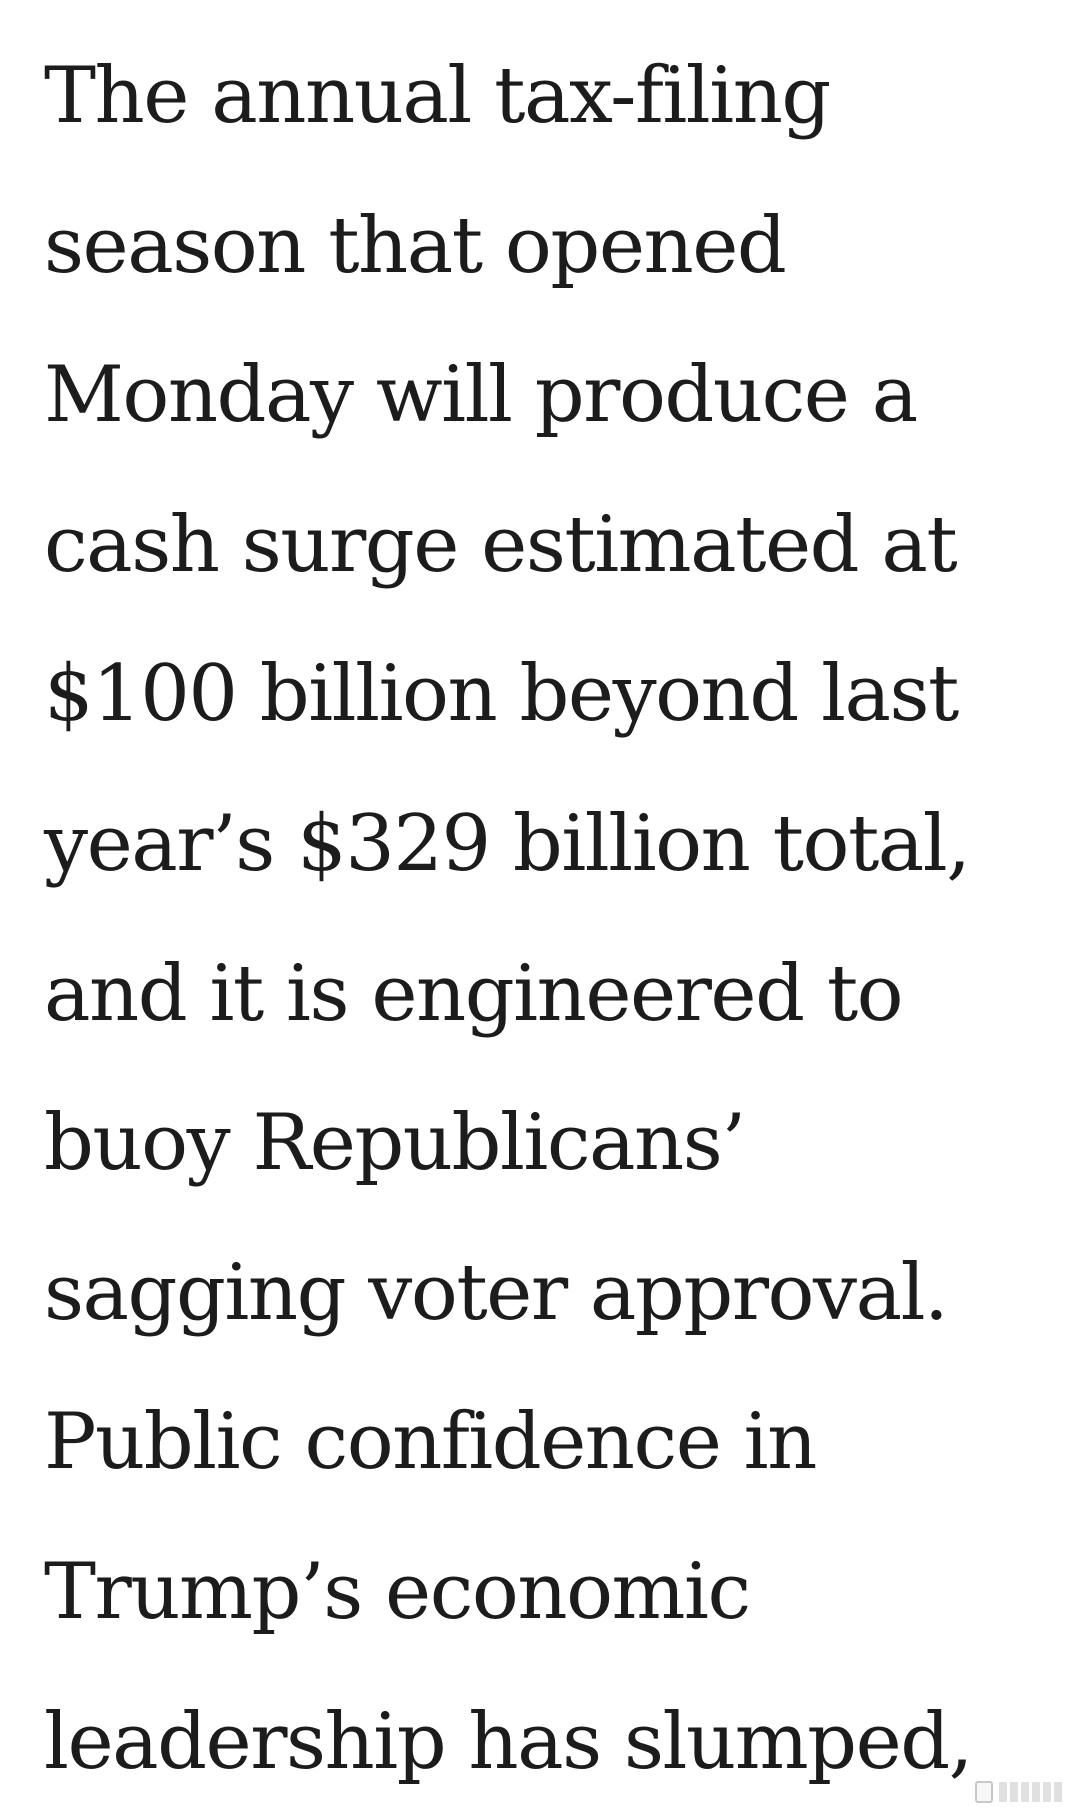 The image size is (1080, 1817). What do you see at coordinates (395, 1143) in the screenshot?
I see `article-line: buoy Republicans’` at bounding box center [395, 1143].